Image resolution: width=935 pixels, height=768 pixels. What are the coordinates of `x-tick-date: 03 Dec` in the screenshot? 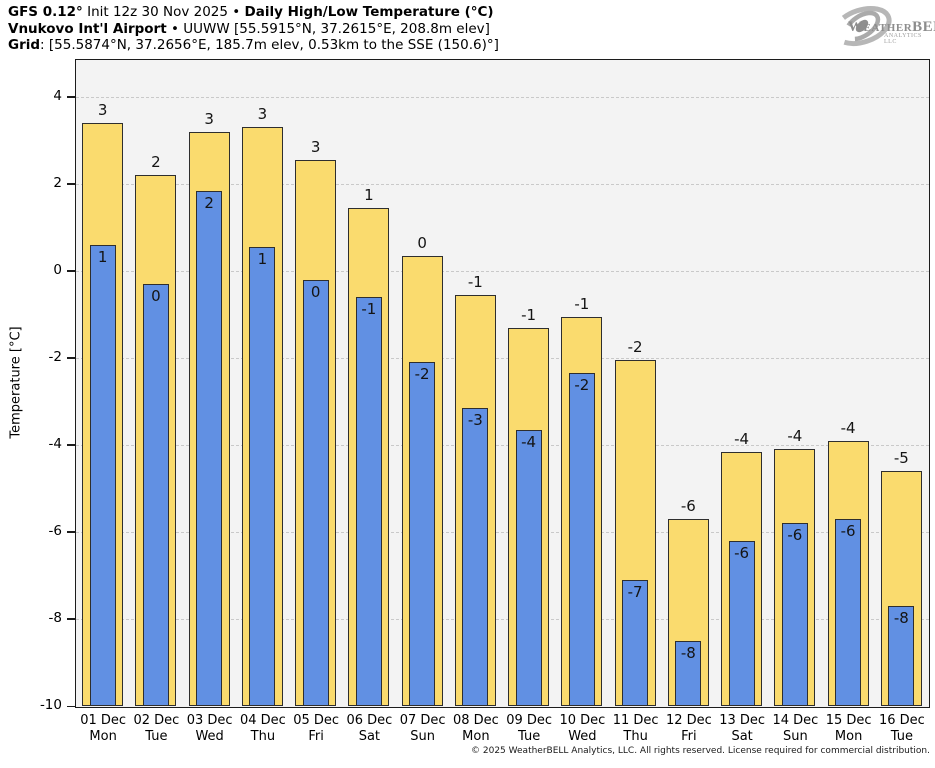 It's located at (209, 720).